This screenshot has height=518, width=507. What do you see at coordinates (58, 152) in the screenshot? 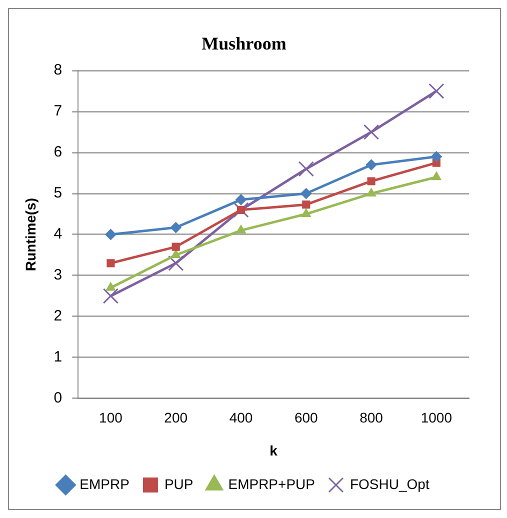
I see `y-tick-label: 6` at bounding box center [58, 152].